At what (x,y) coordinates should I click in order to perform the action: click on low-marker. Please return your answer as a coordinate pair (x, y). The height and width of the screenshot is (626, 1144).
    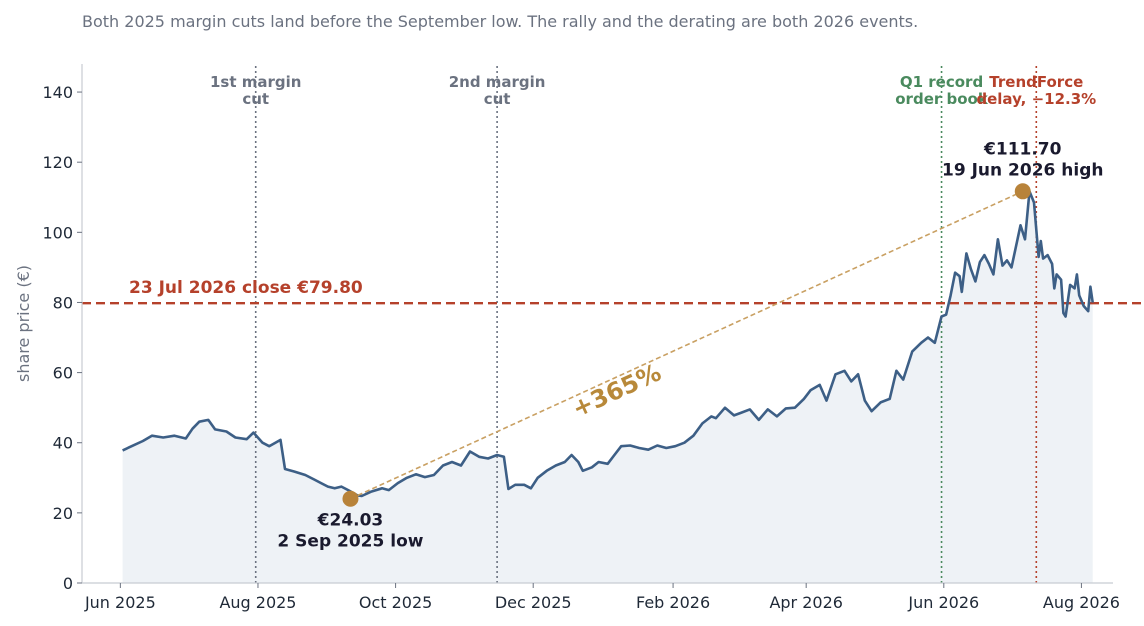
    Looking at the image, I should click on (350, 498).